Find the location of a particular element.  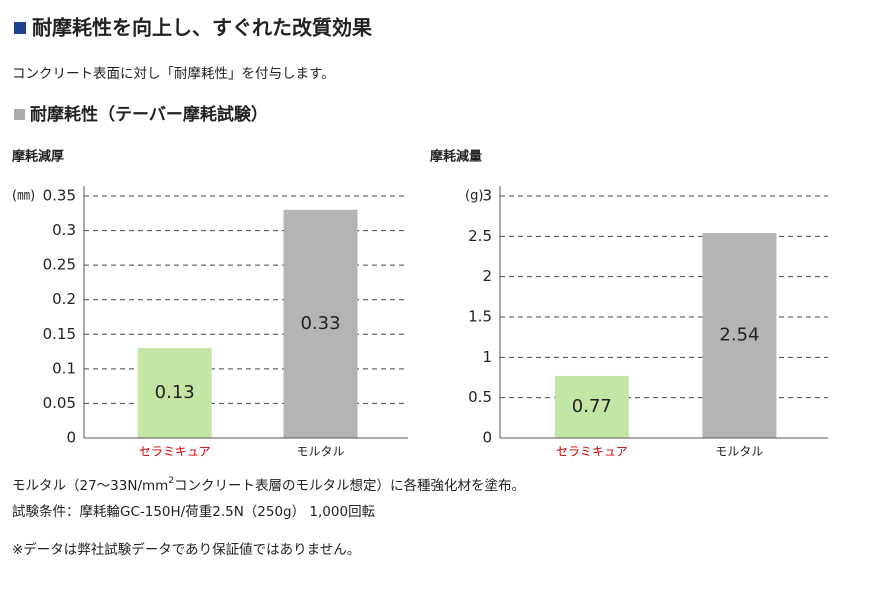

axis-unit: (g) is located at coordinates (474, 196).